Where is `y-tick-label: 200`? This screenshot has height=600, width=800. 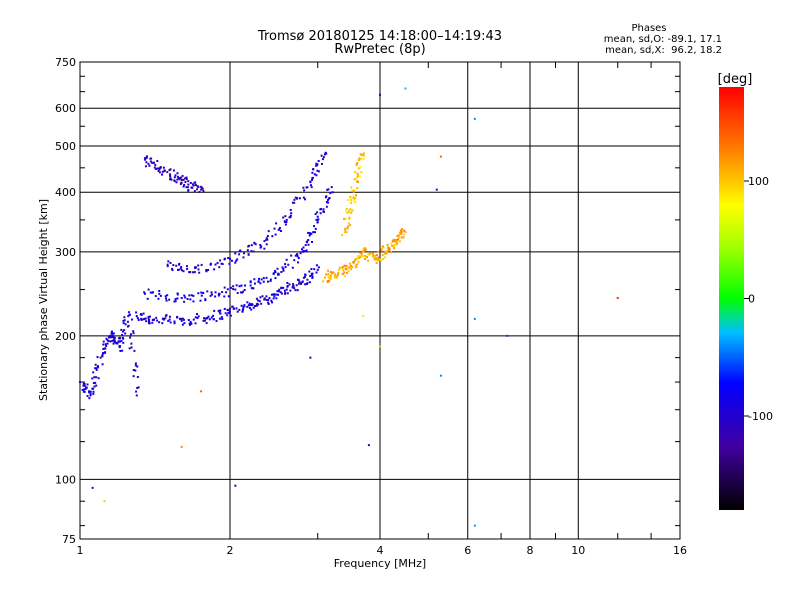 y-tick-label: 200 is located at coordinates (65, 336).